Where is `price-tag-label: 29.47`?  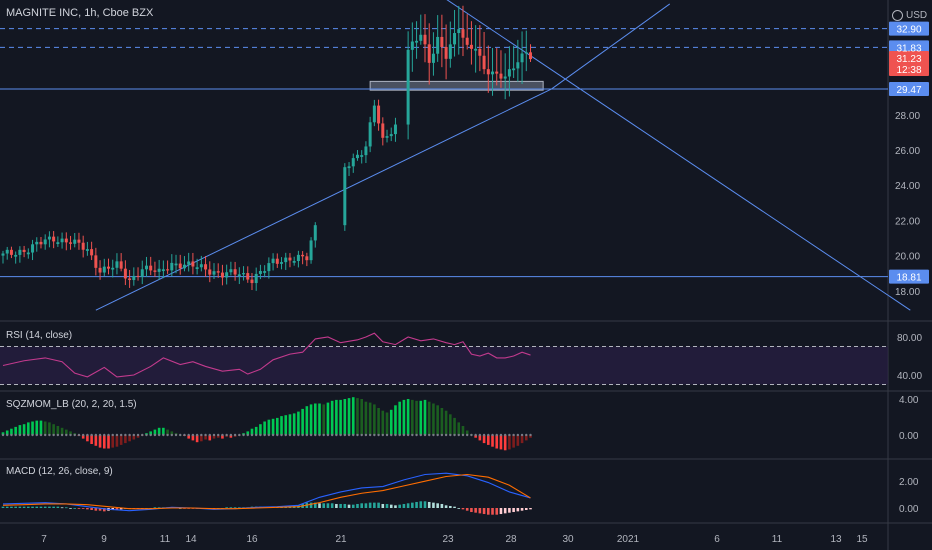 price-tag-label: 29.47 is located at coordinates (908, 90).